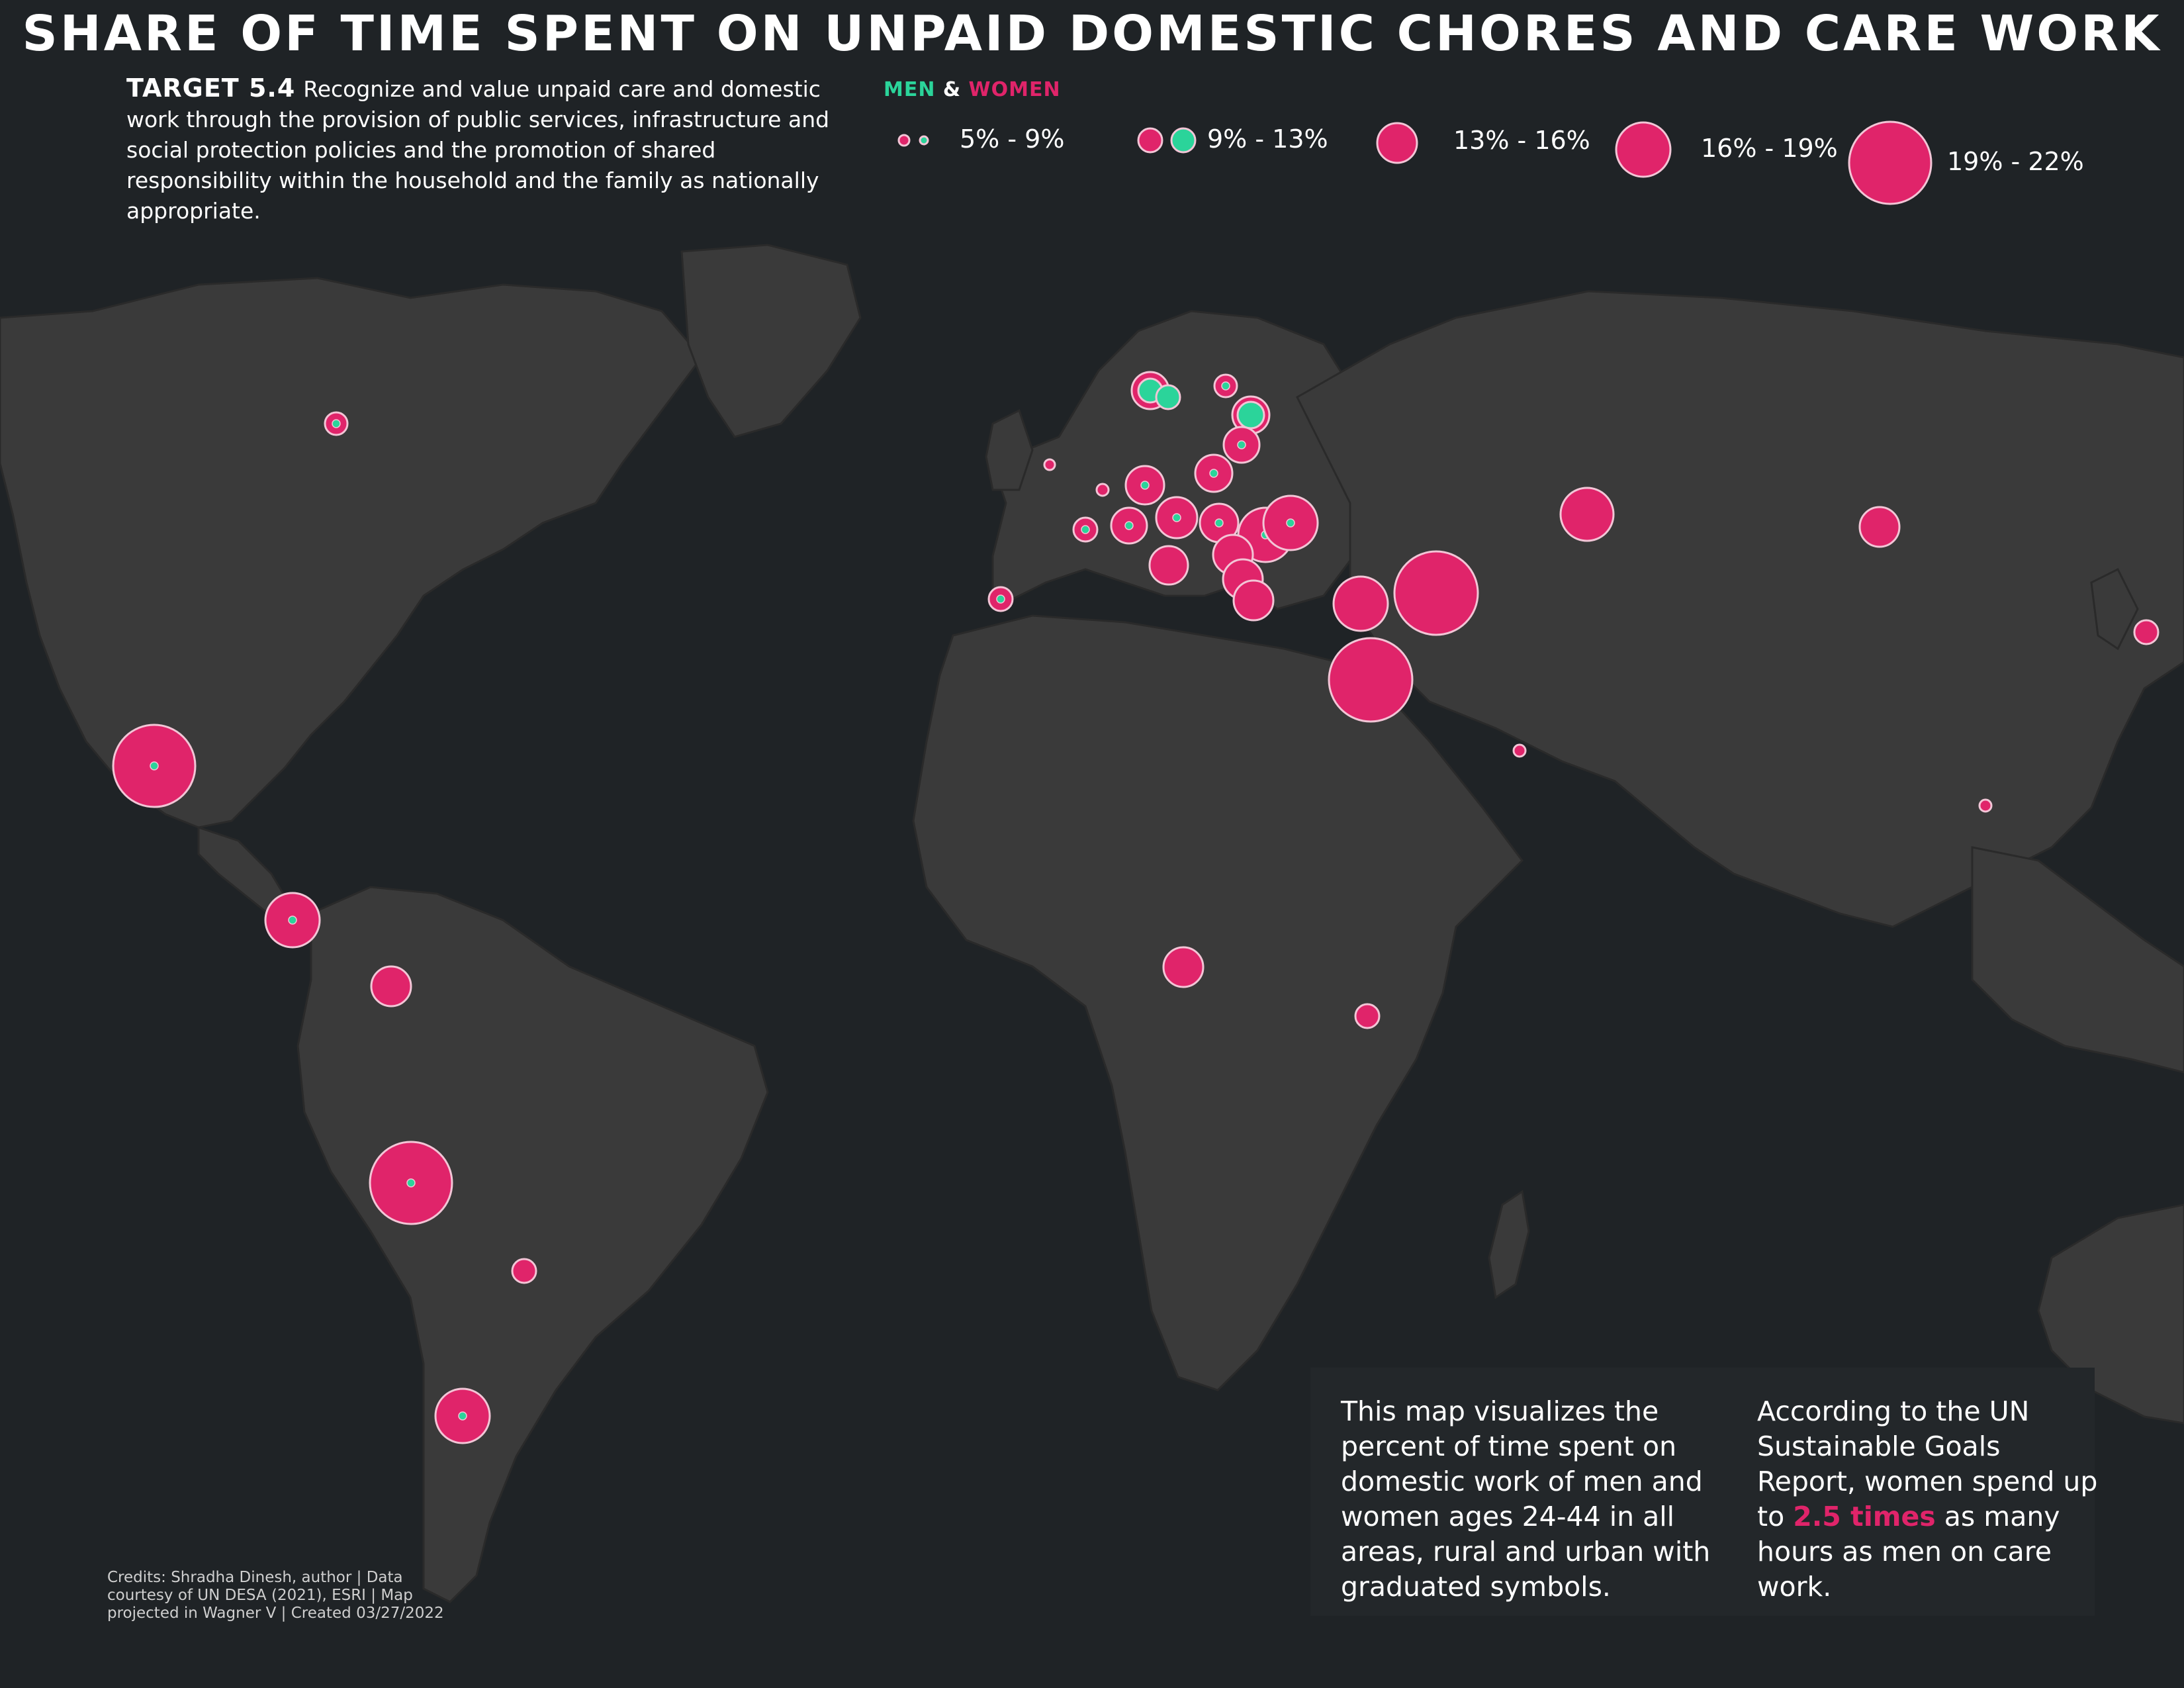  I want to click on legend-class-5: 19% - 22%, so click(2016, 161).